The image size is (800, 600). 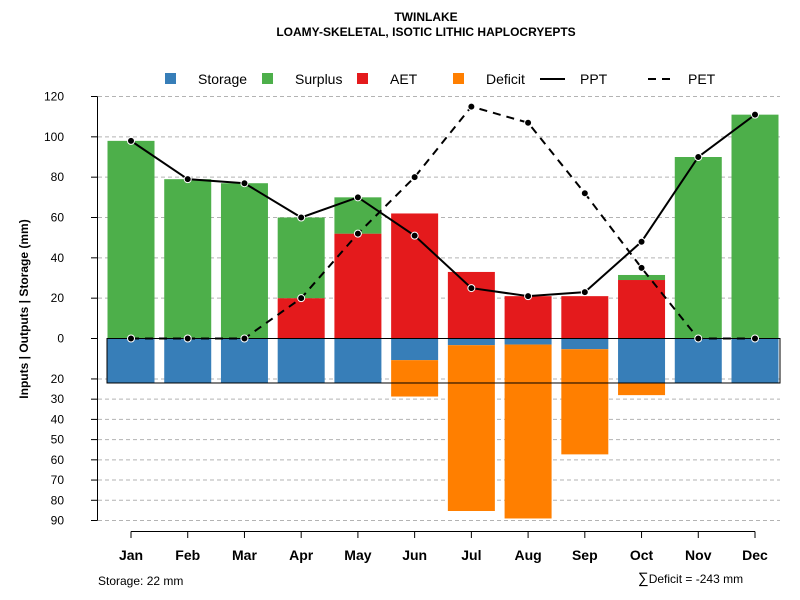 What do you see at coordinates (244, 555) in the screenshot?
I see `month-label: Mar` at bounding box center [244, 555].